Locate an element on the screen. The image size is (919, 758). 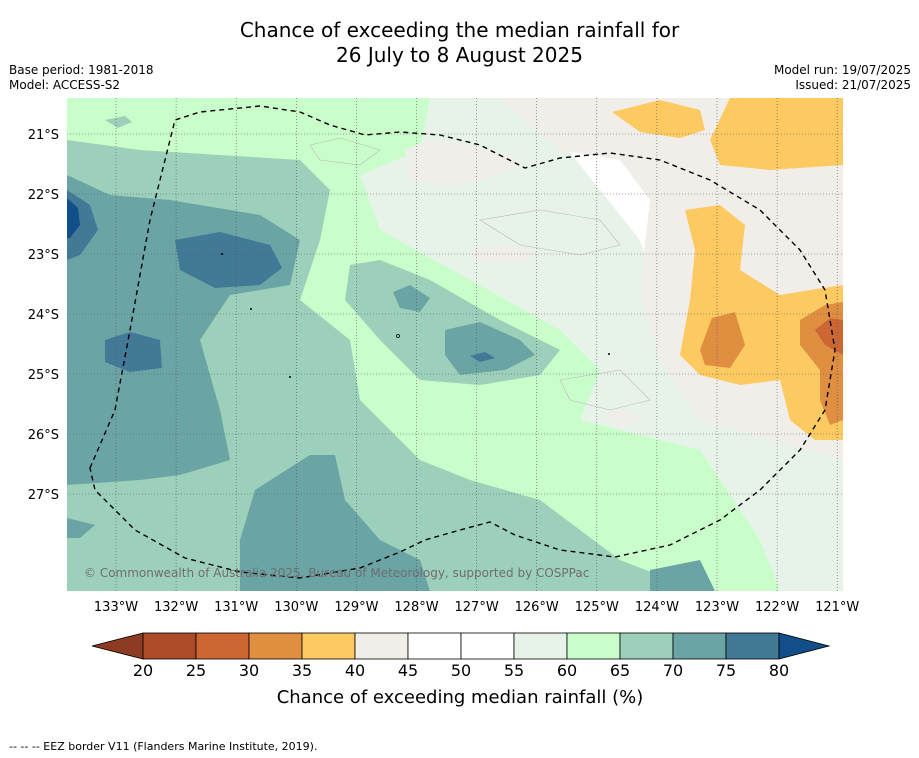
latitude-label: 22°S is located at coordinates (43, 195).